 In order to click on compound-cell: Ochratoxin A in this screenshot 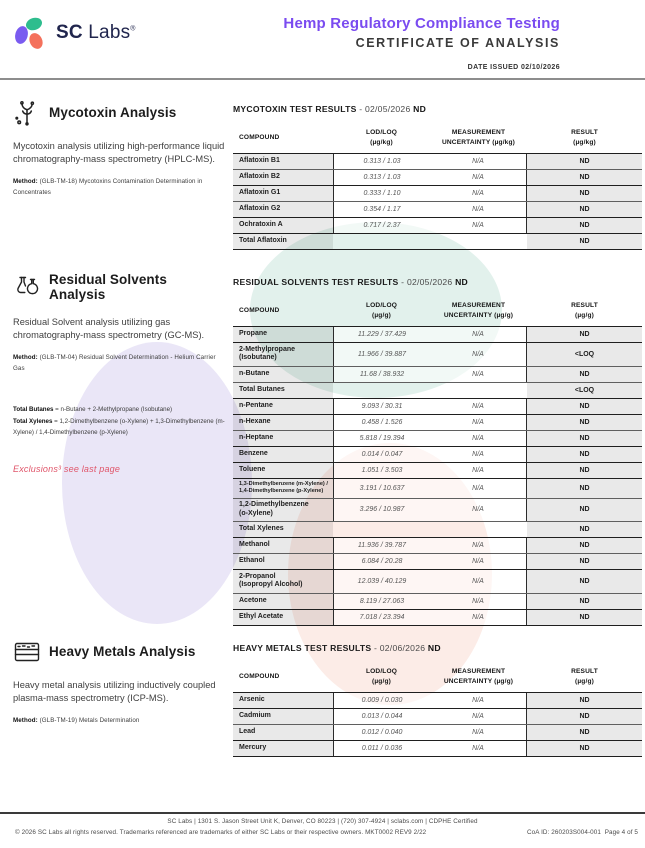, I will do `click(283, 226)`.